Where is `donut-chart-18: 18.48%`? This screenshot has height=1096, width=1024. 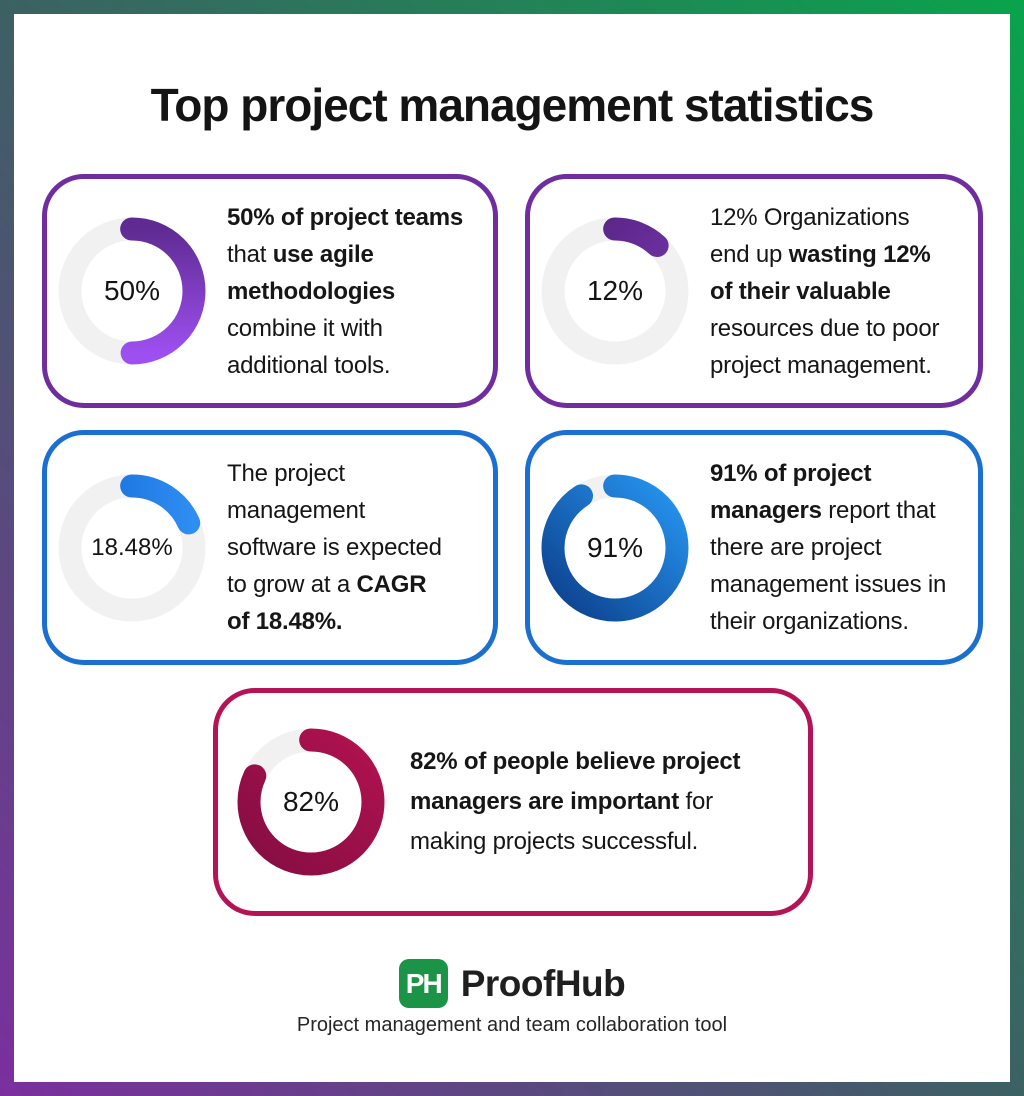 donut-chart-18: 18.48% is located at coordinates (132, 548).